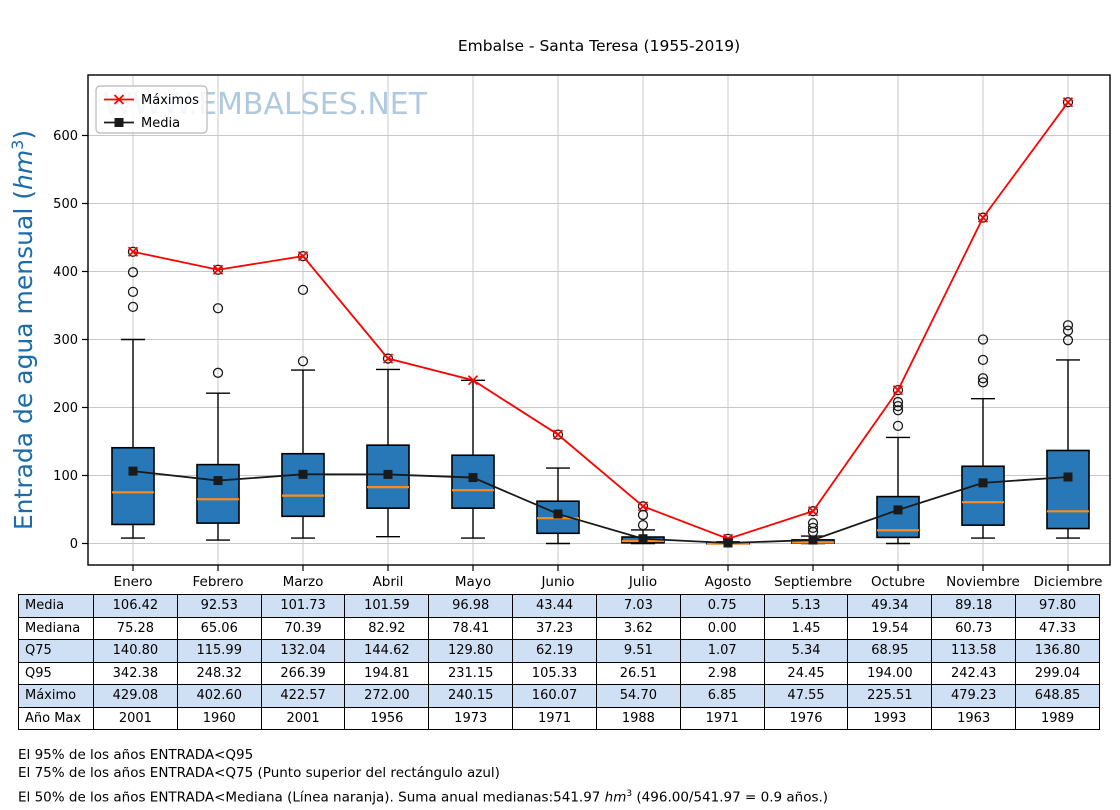 The width and height of the screenshot is (1120, 810). I want to click on table-cell: 225.51, so click(890, 696).